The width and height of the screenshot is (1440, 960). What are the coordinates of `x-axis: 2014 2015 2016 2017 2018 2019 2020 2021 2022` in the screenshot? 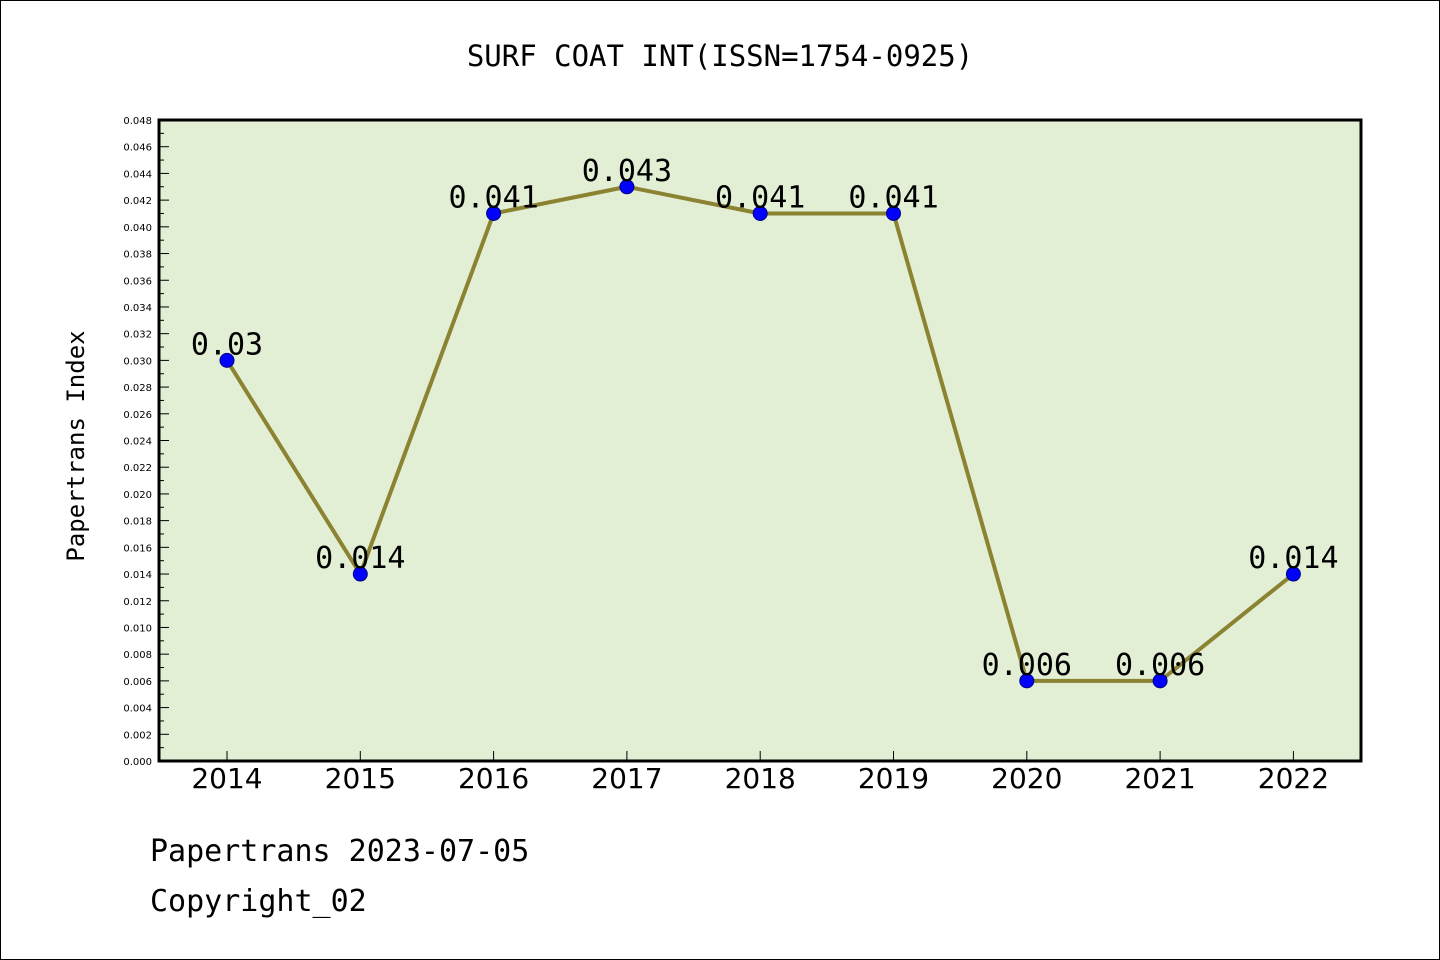 It's located at (760, 773).